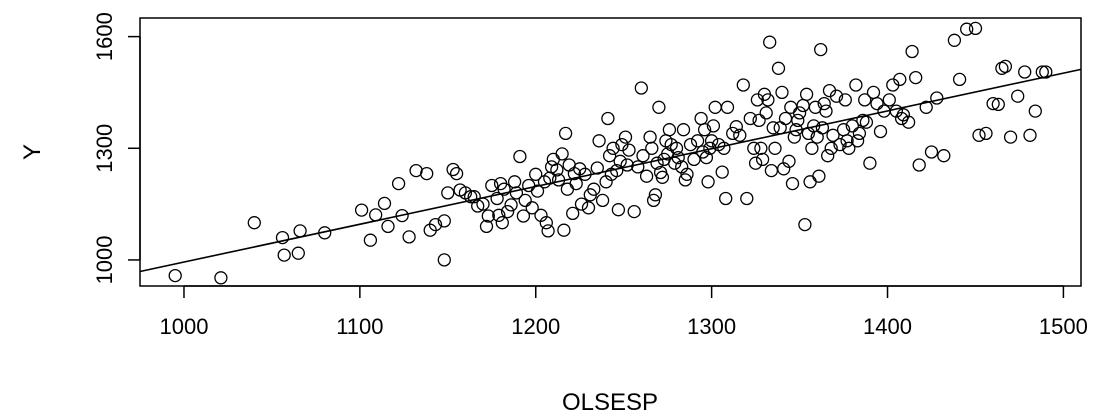 The image size is (1099, 420). What do you see at coordinates (887, 326) in the screenshot?
I see `x-tick-label: 1400` at bounding box center [887, 326].